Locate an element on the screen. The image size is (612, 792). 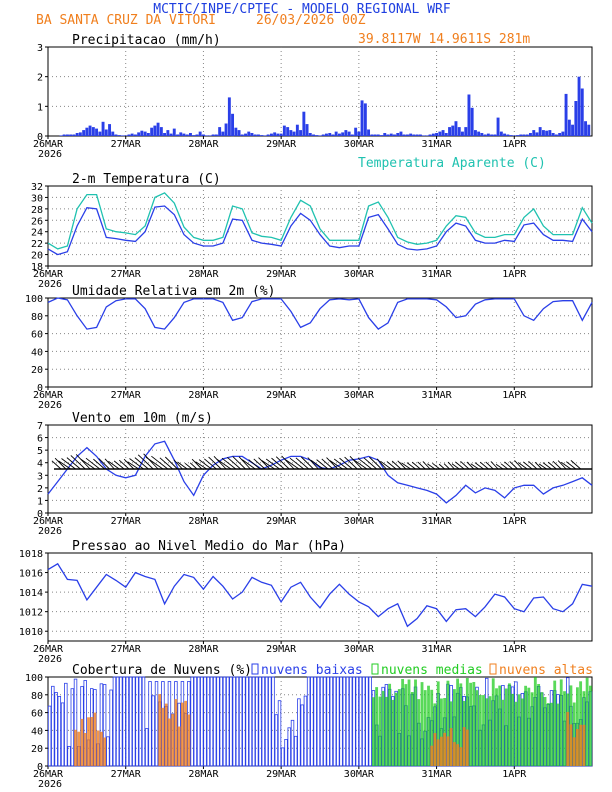
temp-frame is located at coordinates (320, 226).